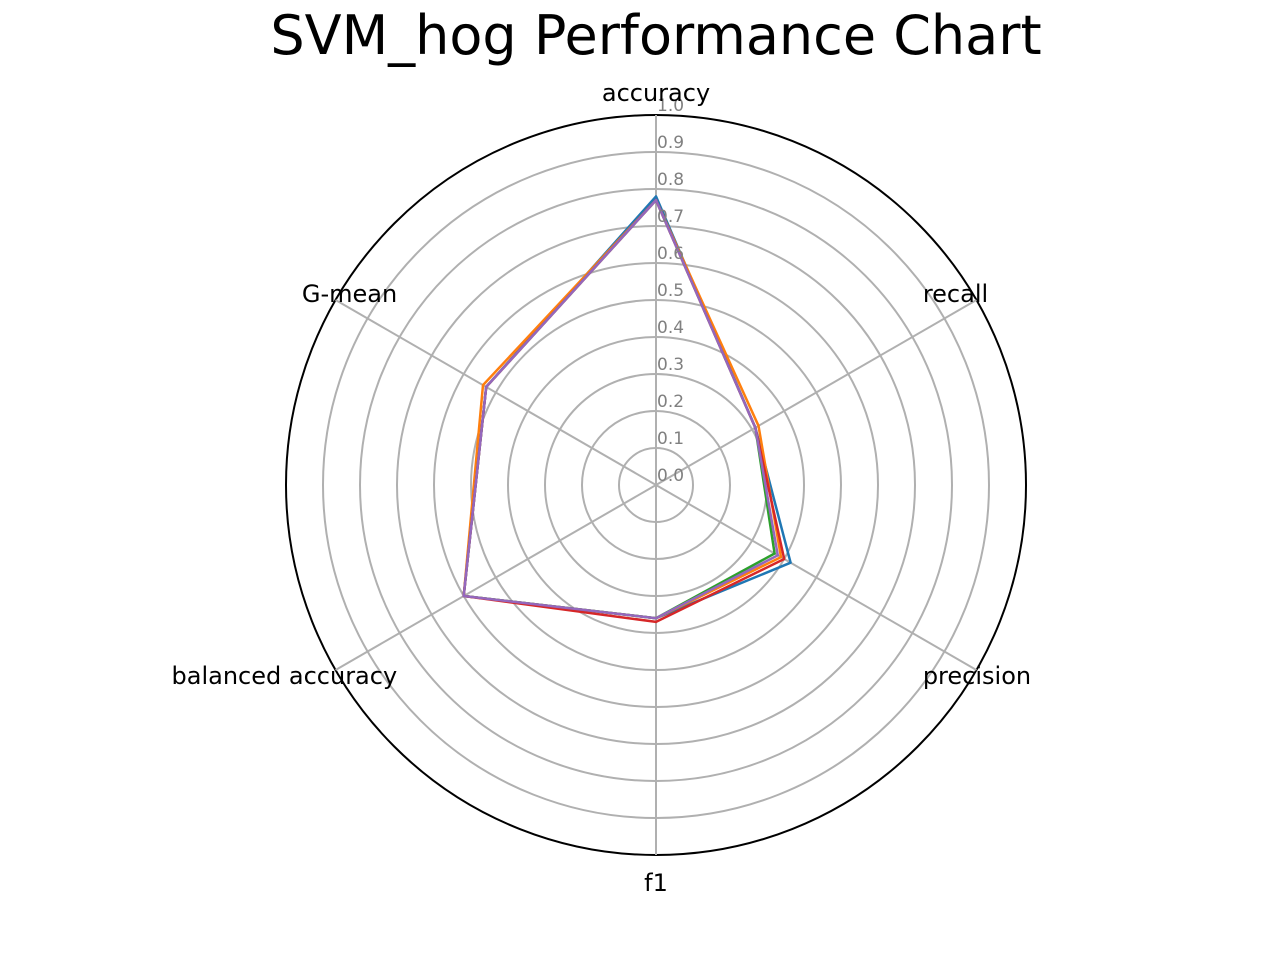 The image size is (1280, 960). Describe the element at coordinates (670, 217) in the screenshot. I see `r-tick-label: 0.7` at that location.